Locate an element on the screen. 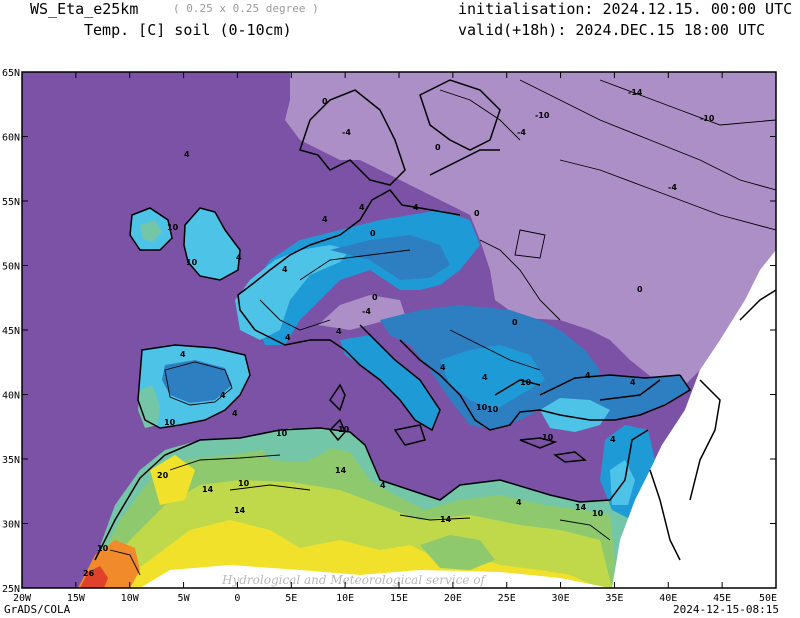 This screenshot has width=800, height=618. lon-tick-label: 20W is located at coordinates (22, 598).